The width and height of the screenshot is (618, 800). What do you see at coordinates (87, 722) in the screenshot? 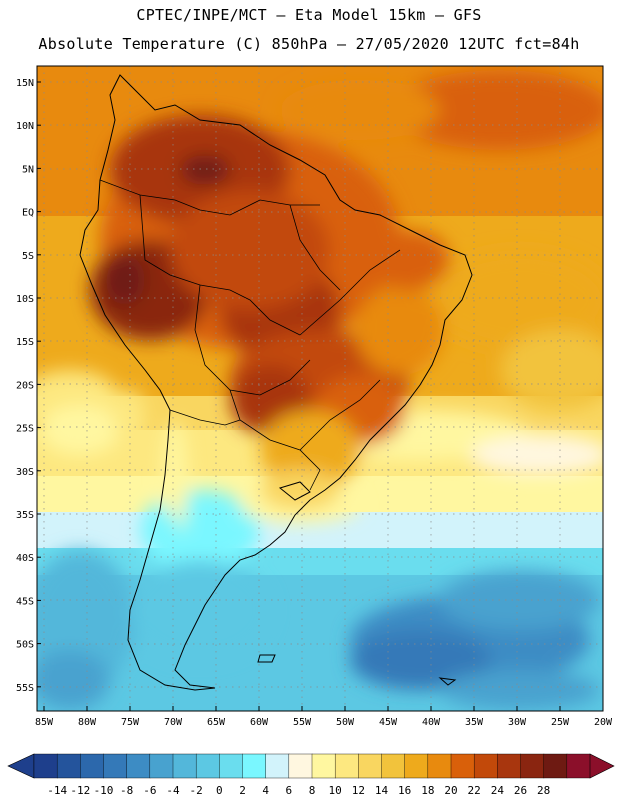
I see `lon-label-80W: 80W` at bounding box center [87, 722].